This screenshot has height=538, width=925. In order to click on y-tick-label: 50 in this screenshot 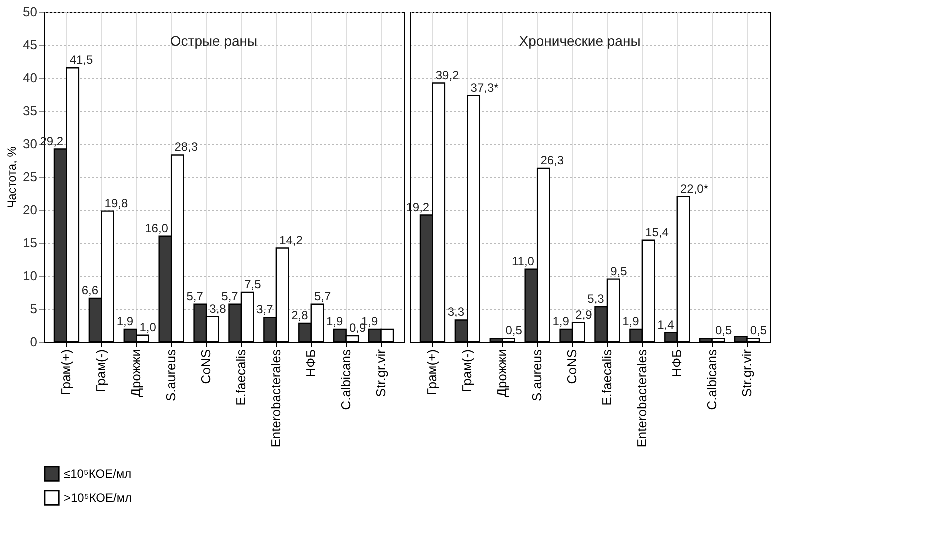, I will do `click(30, 12)`.